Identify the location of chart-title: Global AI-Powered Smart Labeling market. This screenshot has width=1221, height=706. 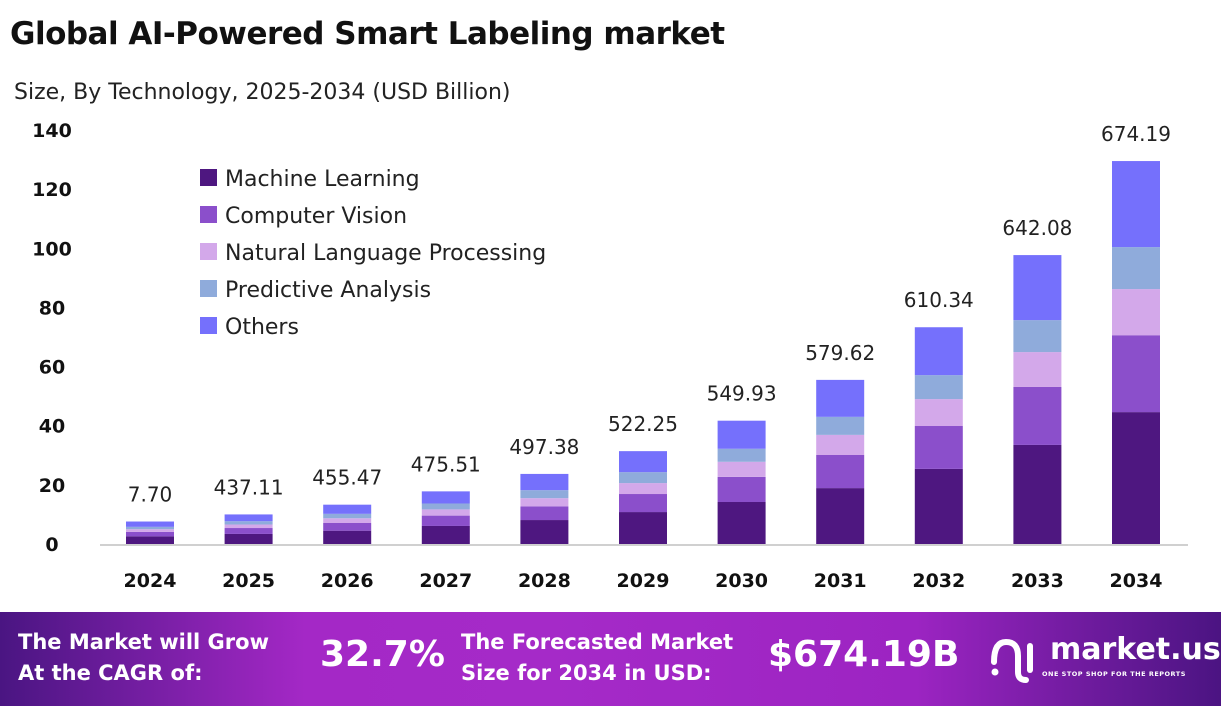
(367, 34).